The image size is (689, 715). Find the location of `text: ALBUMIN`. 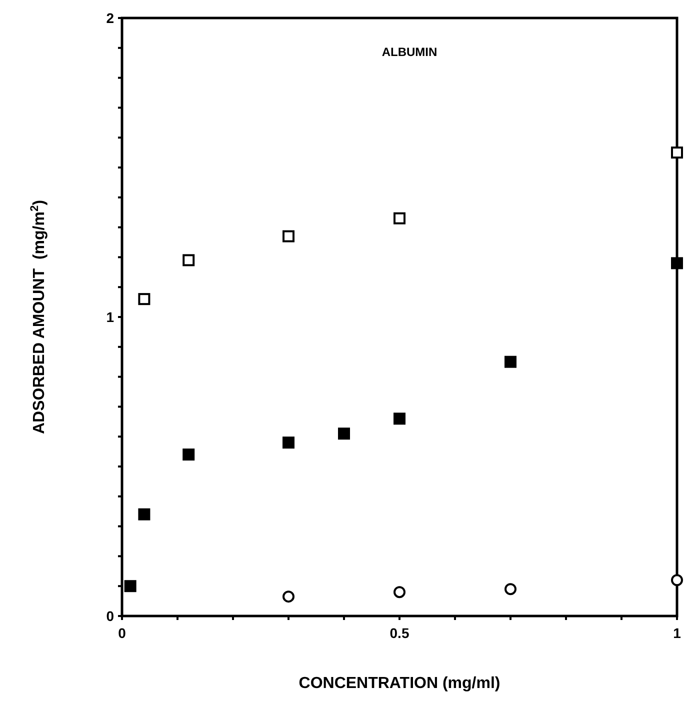

text: ALBUMIN is located at coordinates (410, 52).